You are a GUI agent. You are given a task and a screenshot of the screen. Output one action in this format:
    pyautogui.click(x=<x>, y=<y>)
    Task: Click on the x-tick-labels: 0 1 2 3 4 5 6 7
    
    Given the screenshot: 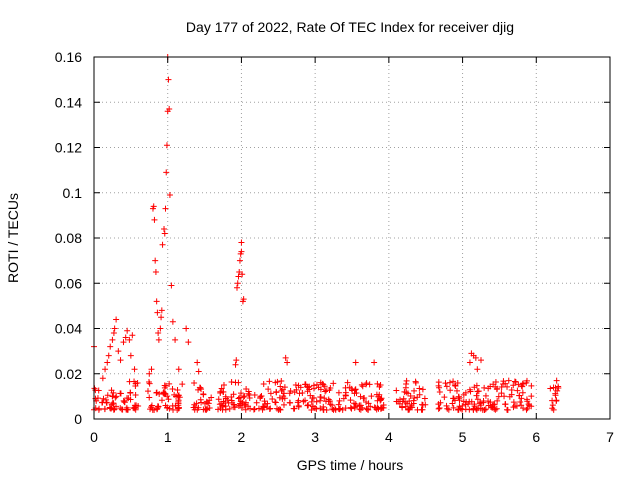 What is the action you would take?
    pyautogui.click(x=352, y=437)
    